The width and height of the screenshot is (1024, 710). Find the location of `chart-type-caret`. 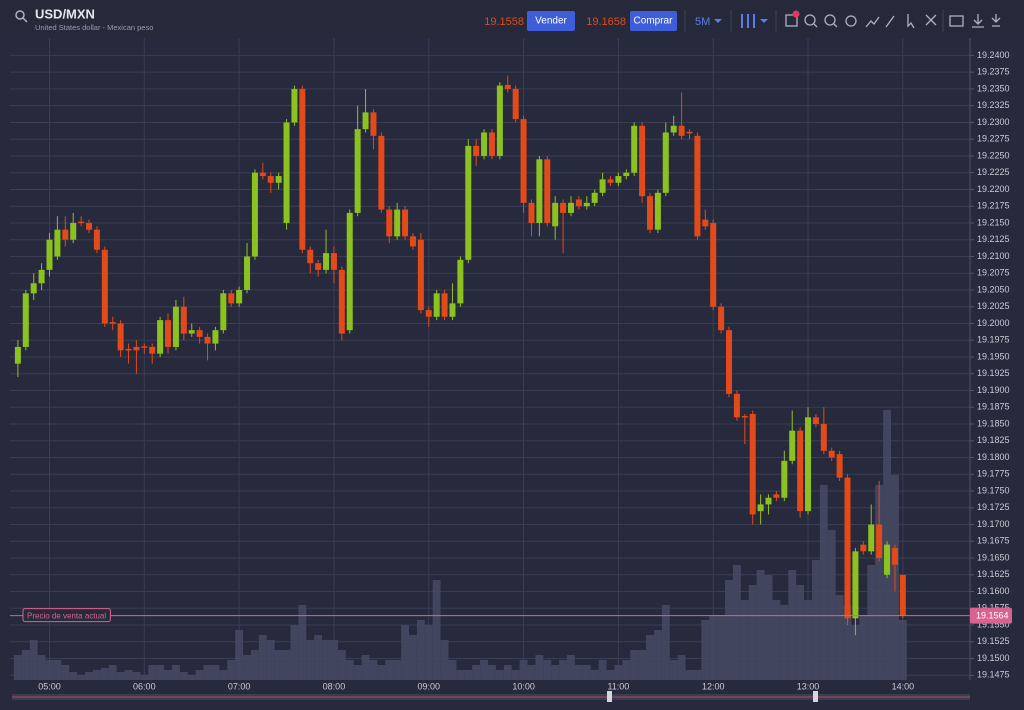

chart-type-caret is located at coordinates (764, 21).